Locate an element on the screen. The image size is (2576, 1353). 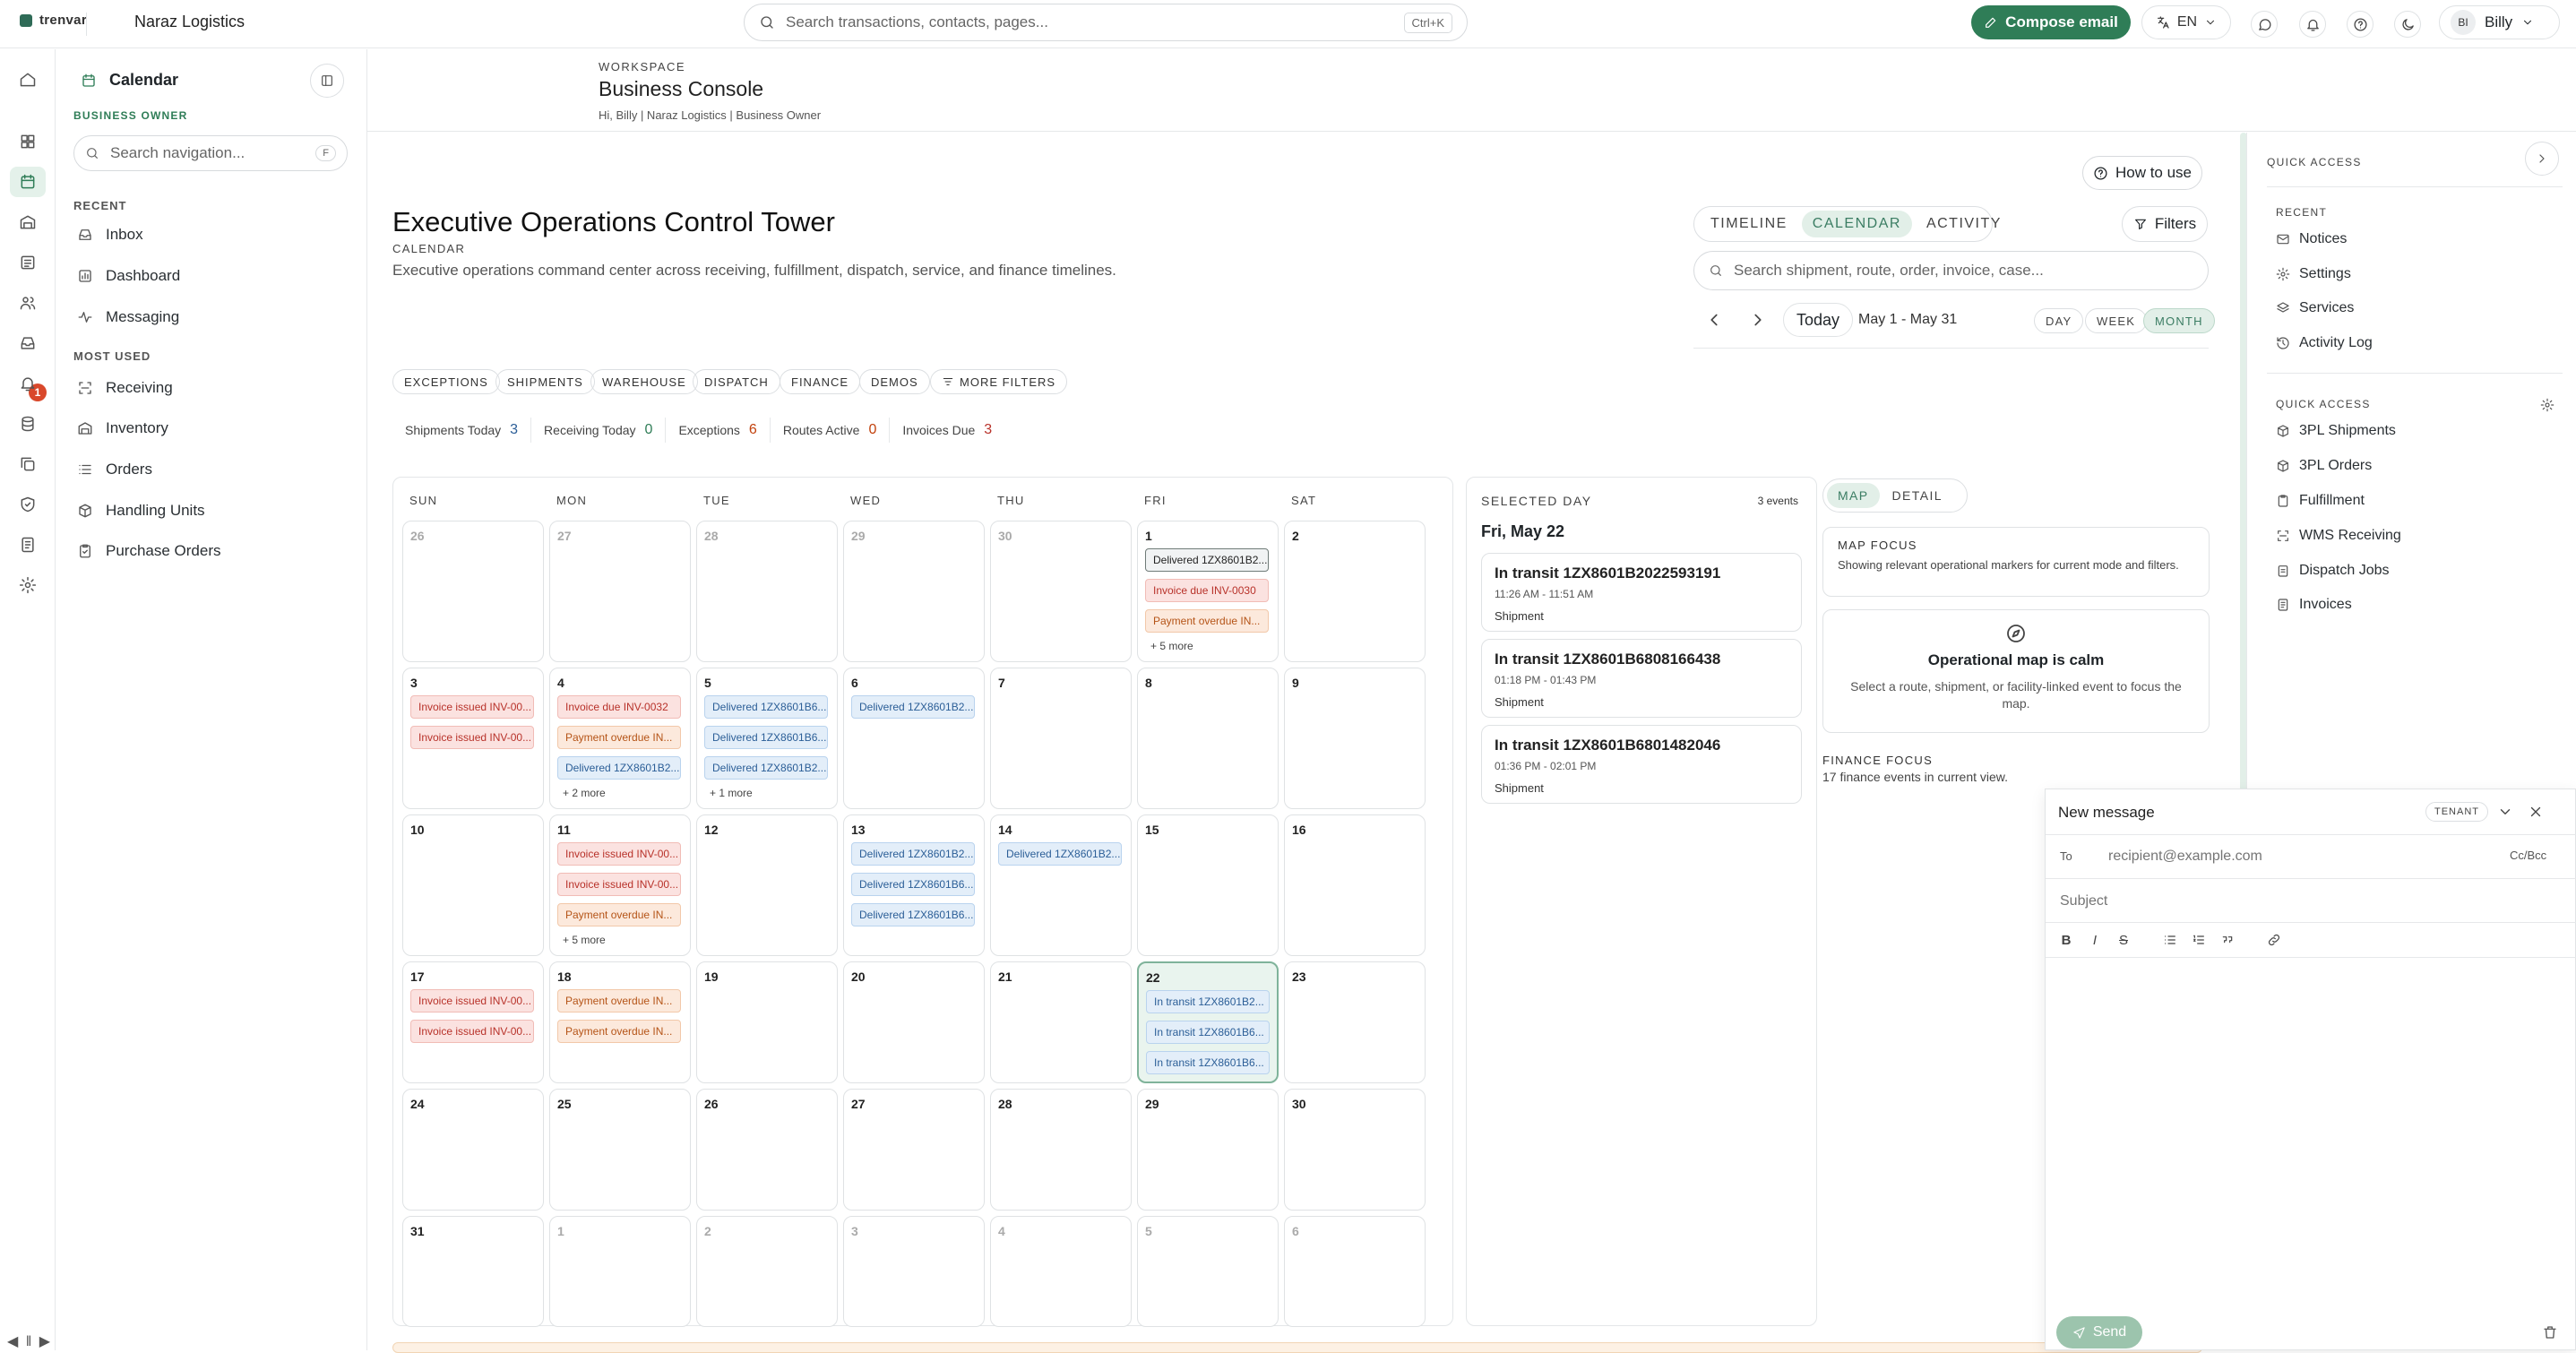
quick-access-toggle is located at coordinates (2542, 159).